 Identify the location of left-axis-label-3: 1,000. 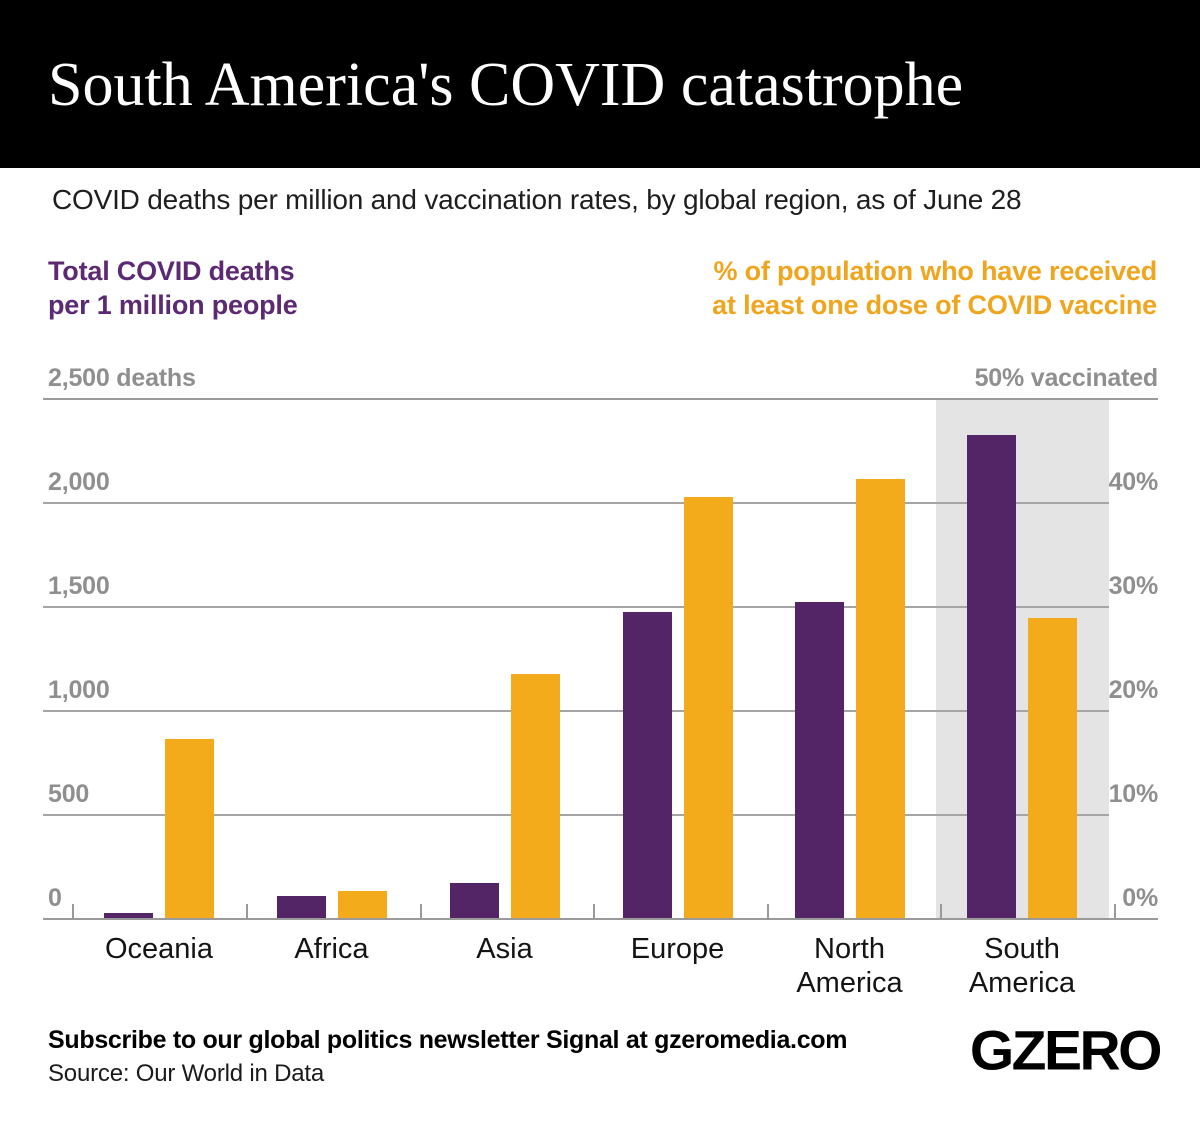
(79, 690).